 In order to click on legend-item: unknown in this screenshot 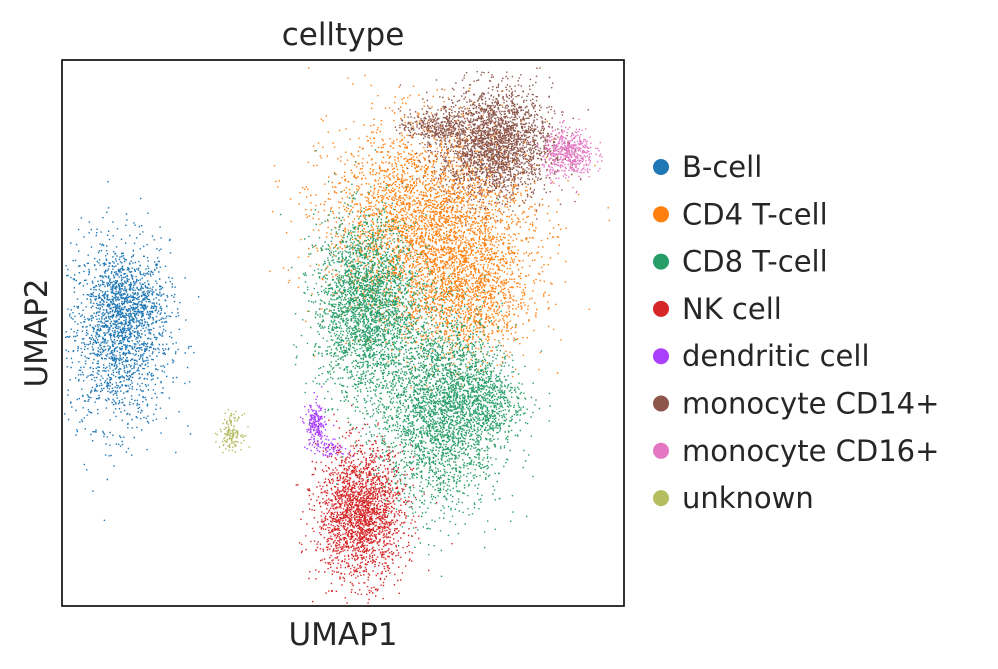, I will do `click(733, 498)`.